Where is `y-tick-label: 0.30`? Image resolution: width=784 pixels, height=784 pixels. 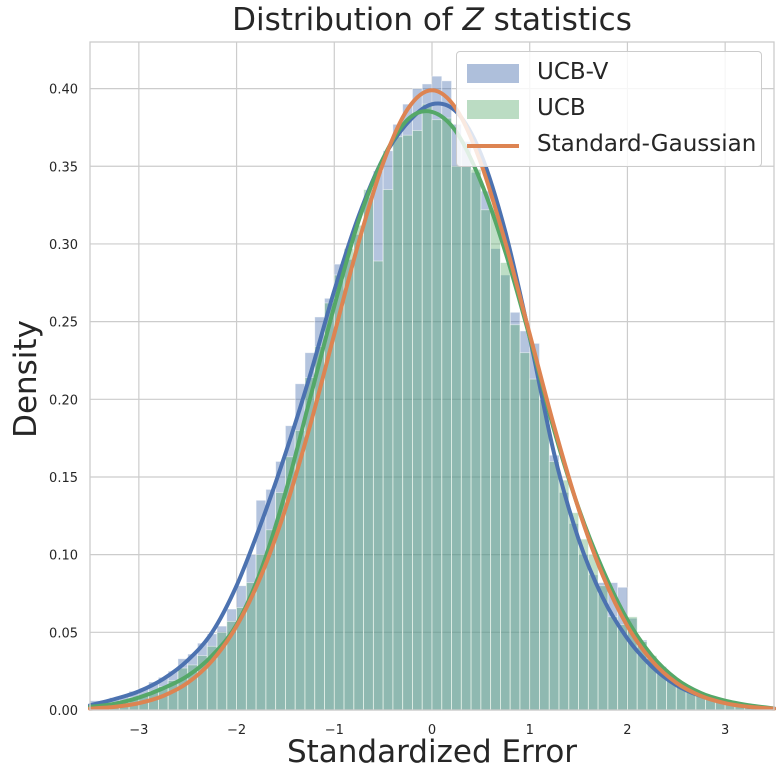
y-tick-label: 0.30 is located at coordinates (63, 245).